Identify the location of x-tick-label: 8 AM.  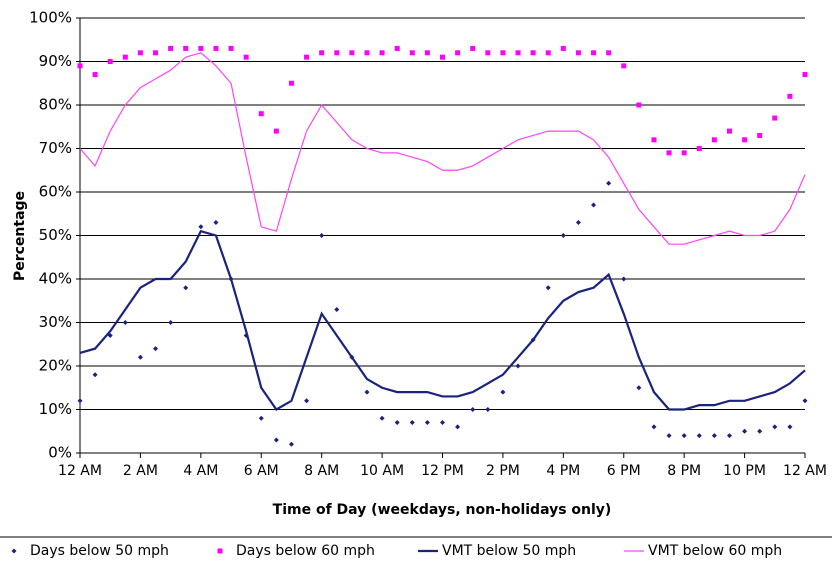
(321, 471).